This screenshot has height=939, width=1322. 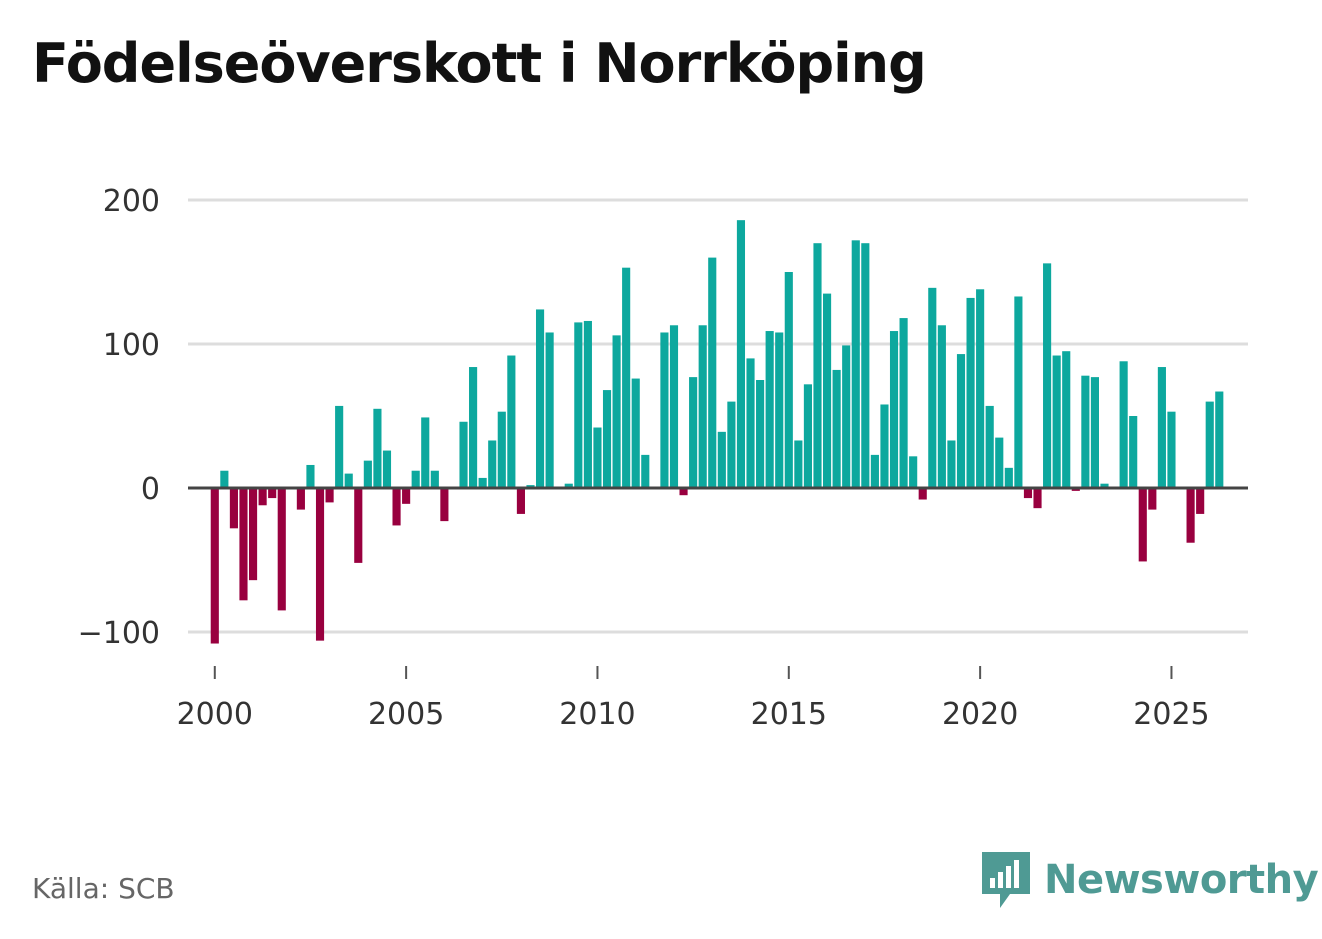 What do you see at coordinates (479, 63) in the screenshot?
I see `chart-title: Födelseöverskott i Norrköping` at bounding box center [479, 63].